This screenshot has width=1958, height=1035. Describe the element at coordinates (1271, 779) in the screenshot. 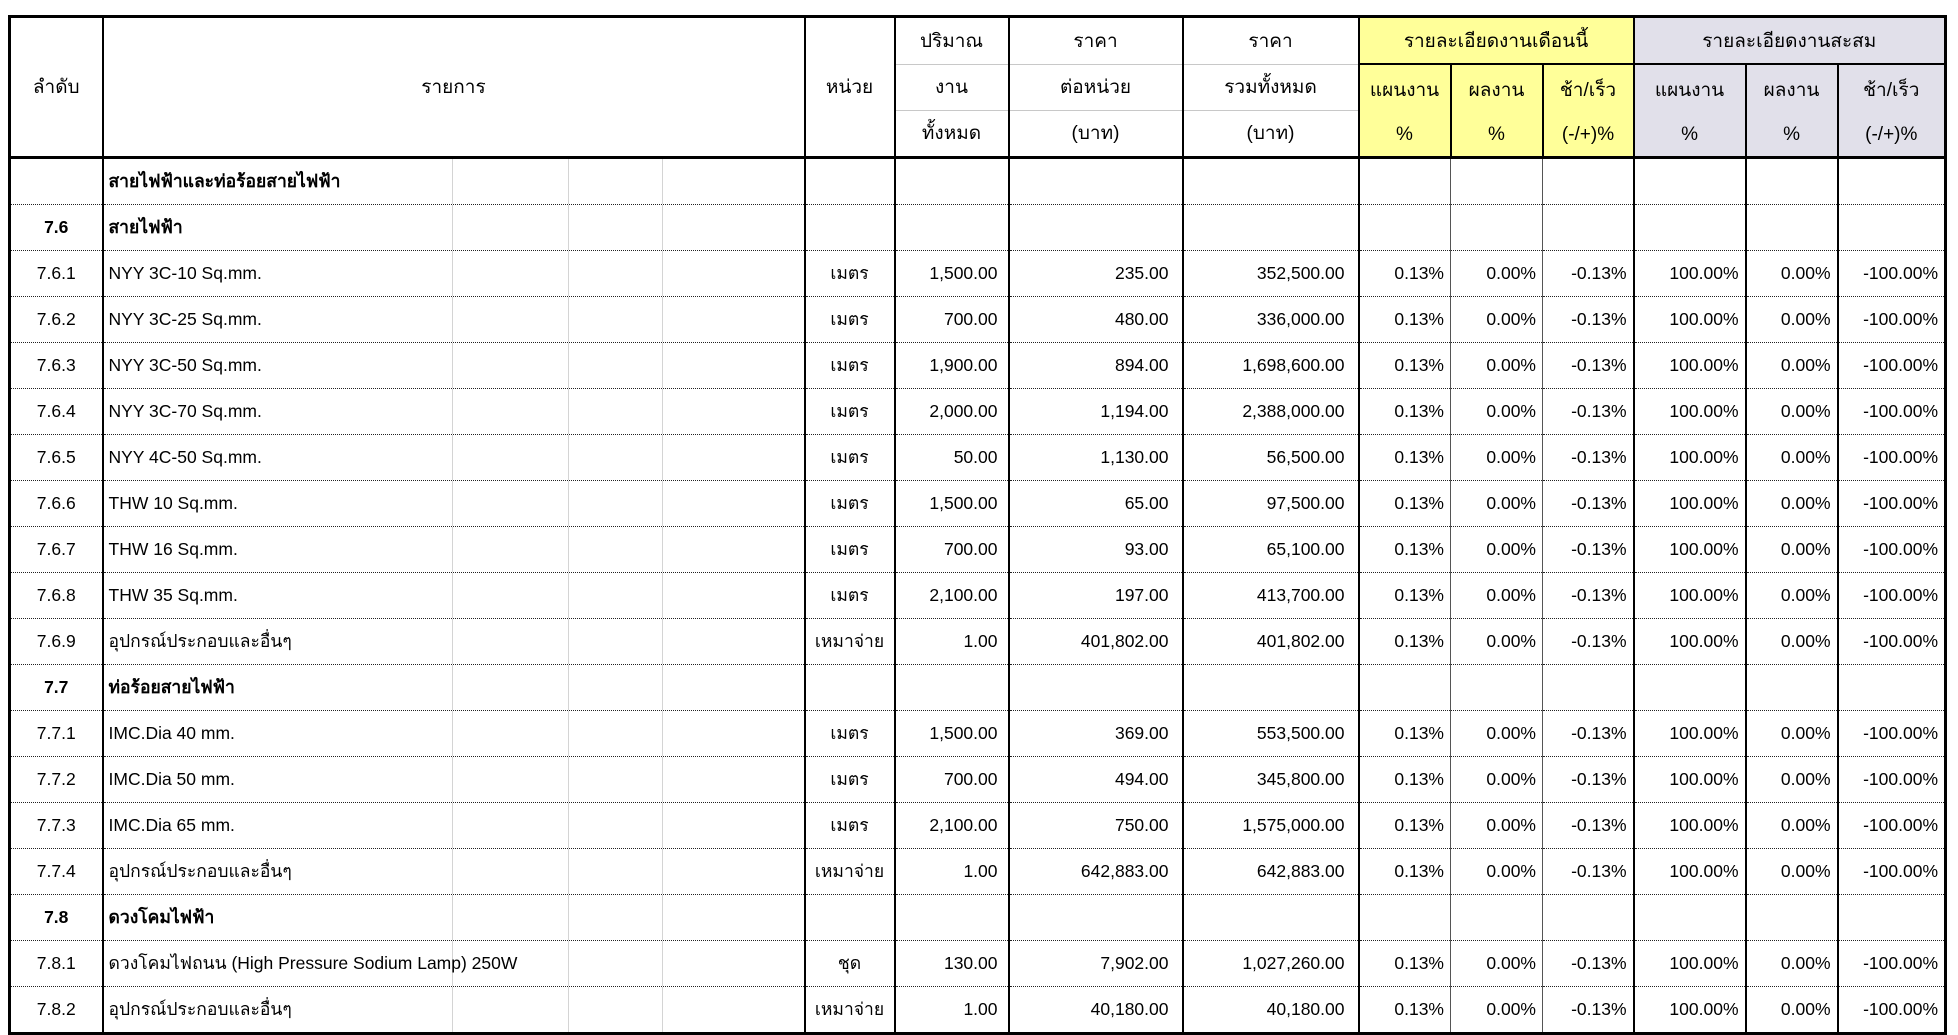

I see `cell-total-price: 345,800.00` at that location.